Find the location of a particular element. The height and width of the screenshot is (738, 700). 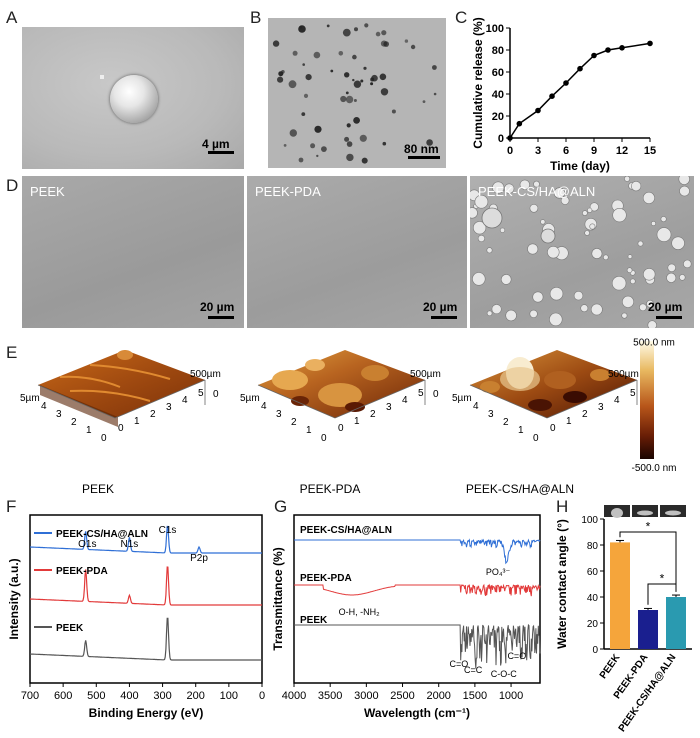

afm-title: PEEK is located at coordinates (98, 488).